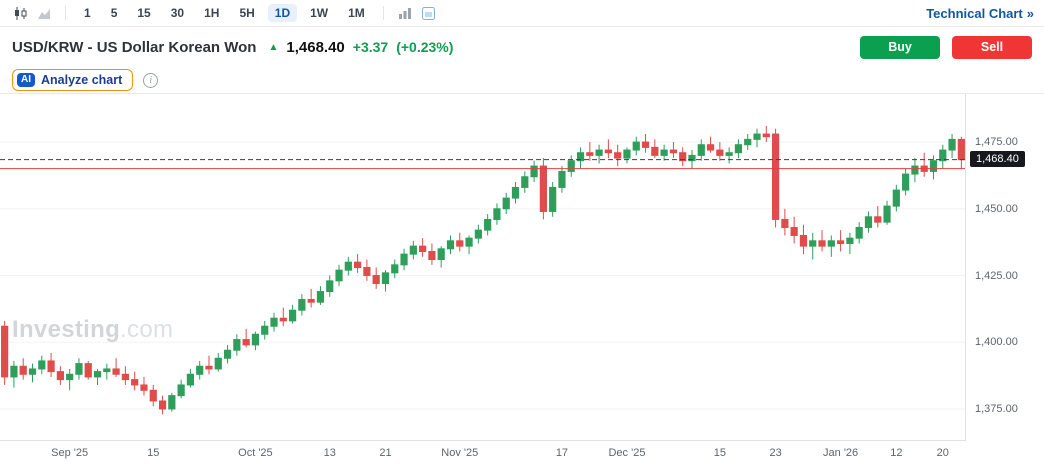 The width and height of the screenshot is (1044, 468). I want to click on x-axis-tick: 21, so click(385, 453).